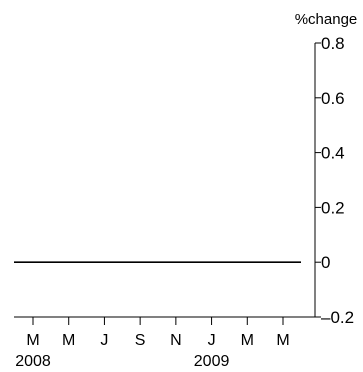 The height and width of the screenshot is (372, 363). What do you see at coordinates (337, 317) in the screenshot?
I see `y-tick-label: –0.2` at bounding box center [337, 317].